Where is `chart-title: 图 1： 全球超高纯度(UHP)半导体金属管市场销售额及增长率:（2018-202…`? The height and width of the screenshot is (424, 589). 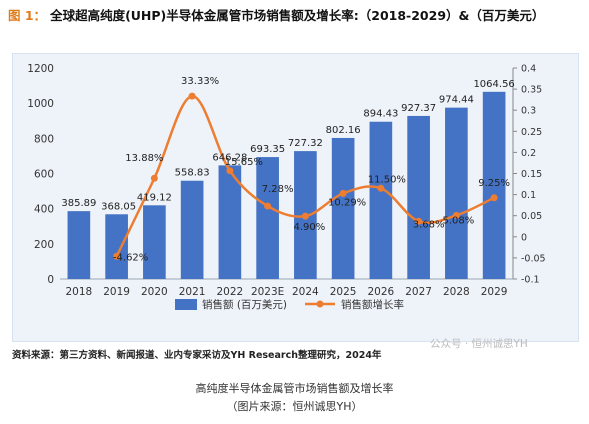
chart-title: 图 1： 全球超高纯度(UHP)半导体金属管市场销售额及增长率:（2018-202… is located at coordinates (295, 15).